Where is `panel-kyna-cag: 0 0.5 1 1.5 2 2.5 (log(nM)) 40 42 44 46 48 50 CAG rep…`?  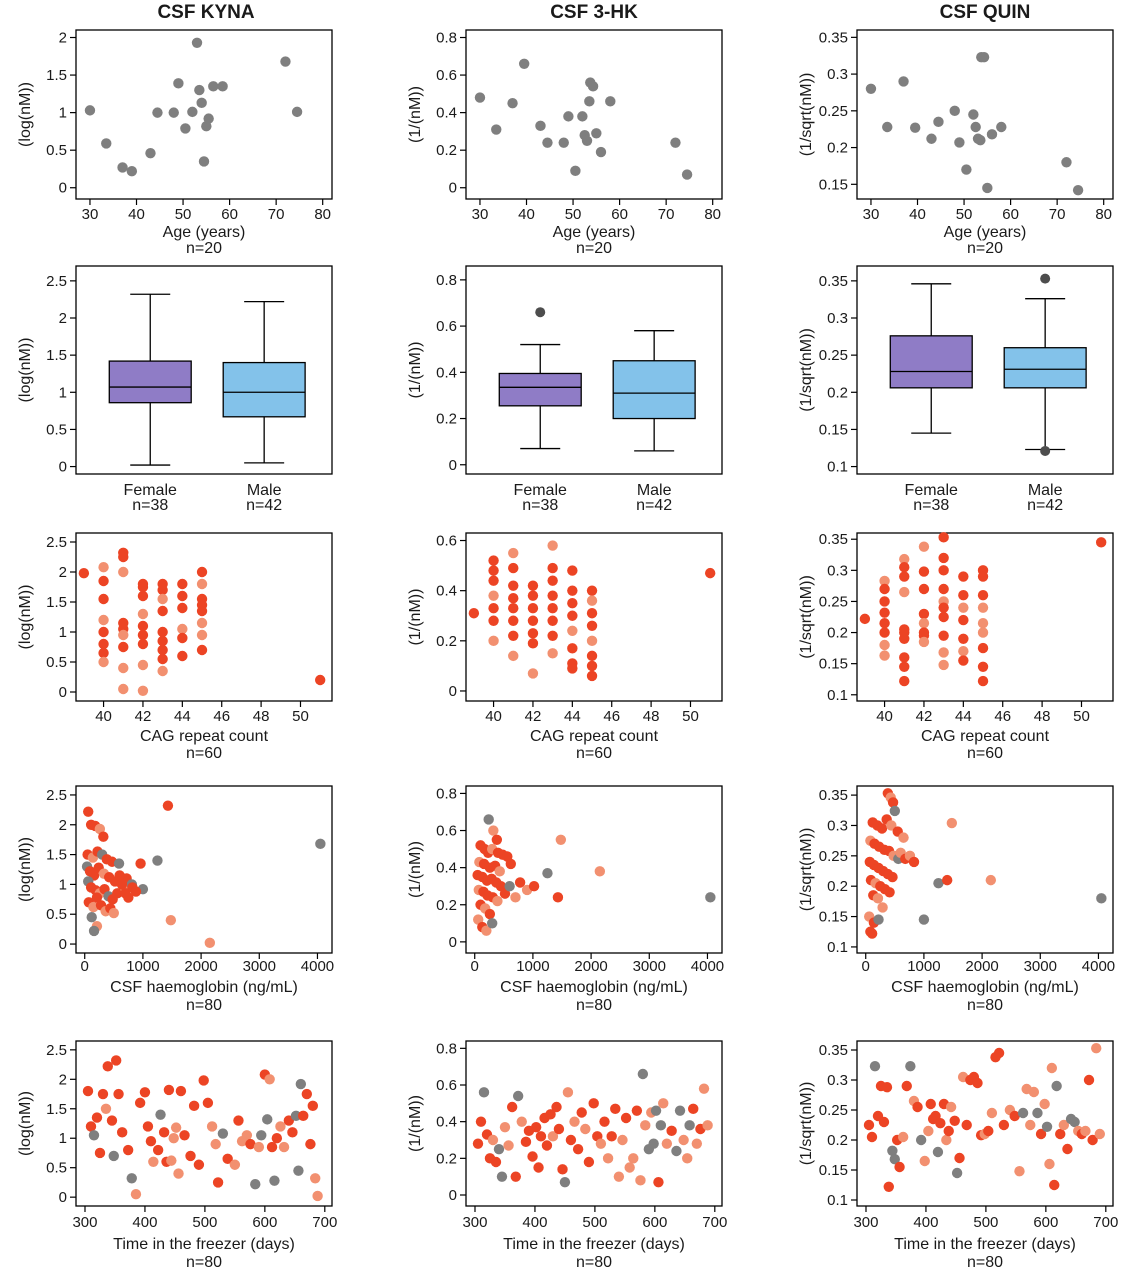 panel-kyna-cag: 0 0.5 1 1.5 2 2.5 (log(nM)) 40 42 44 46 48 50 CAG rep… is located at coordinates (175, 647).